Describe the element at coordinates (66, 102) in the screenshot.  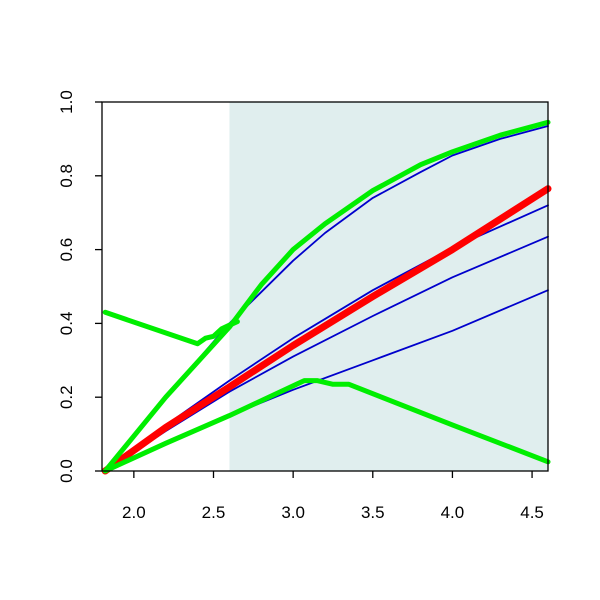
I see `y-tick-label: 1.0` at that location.